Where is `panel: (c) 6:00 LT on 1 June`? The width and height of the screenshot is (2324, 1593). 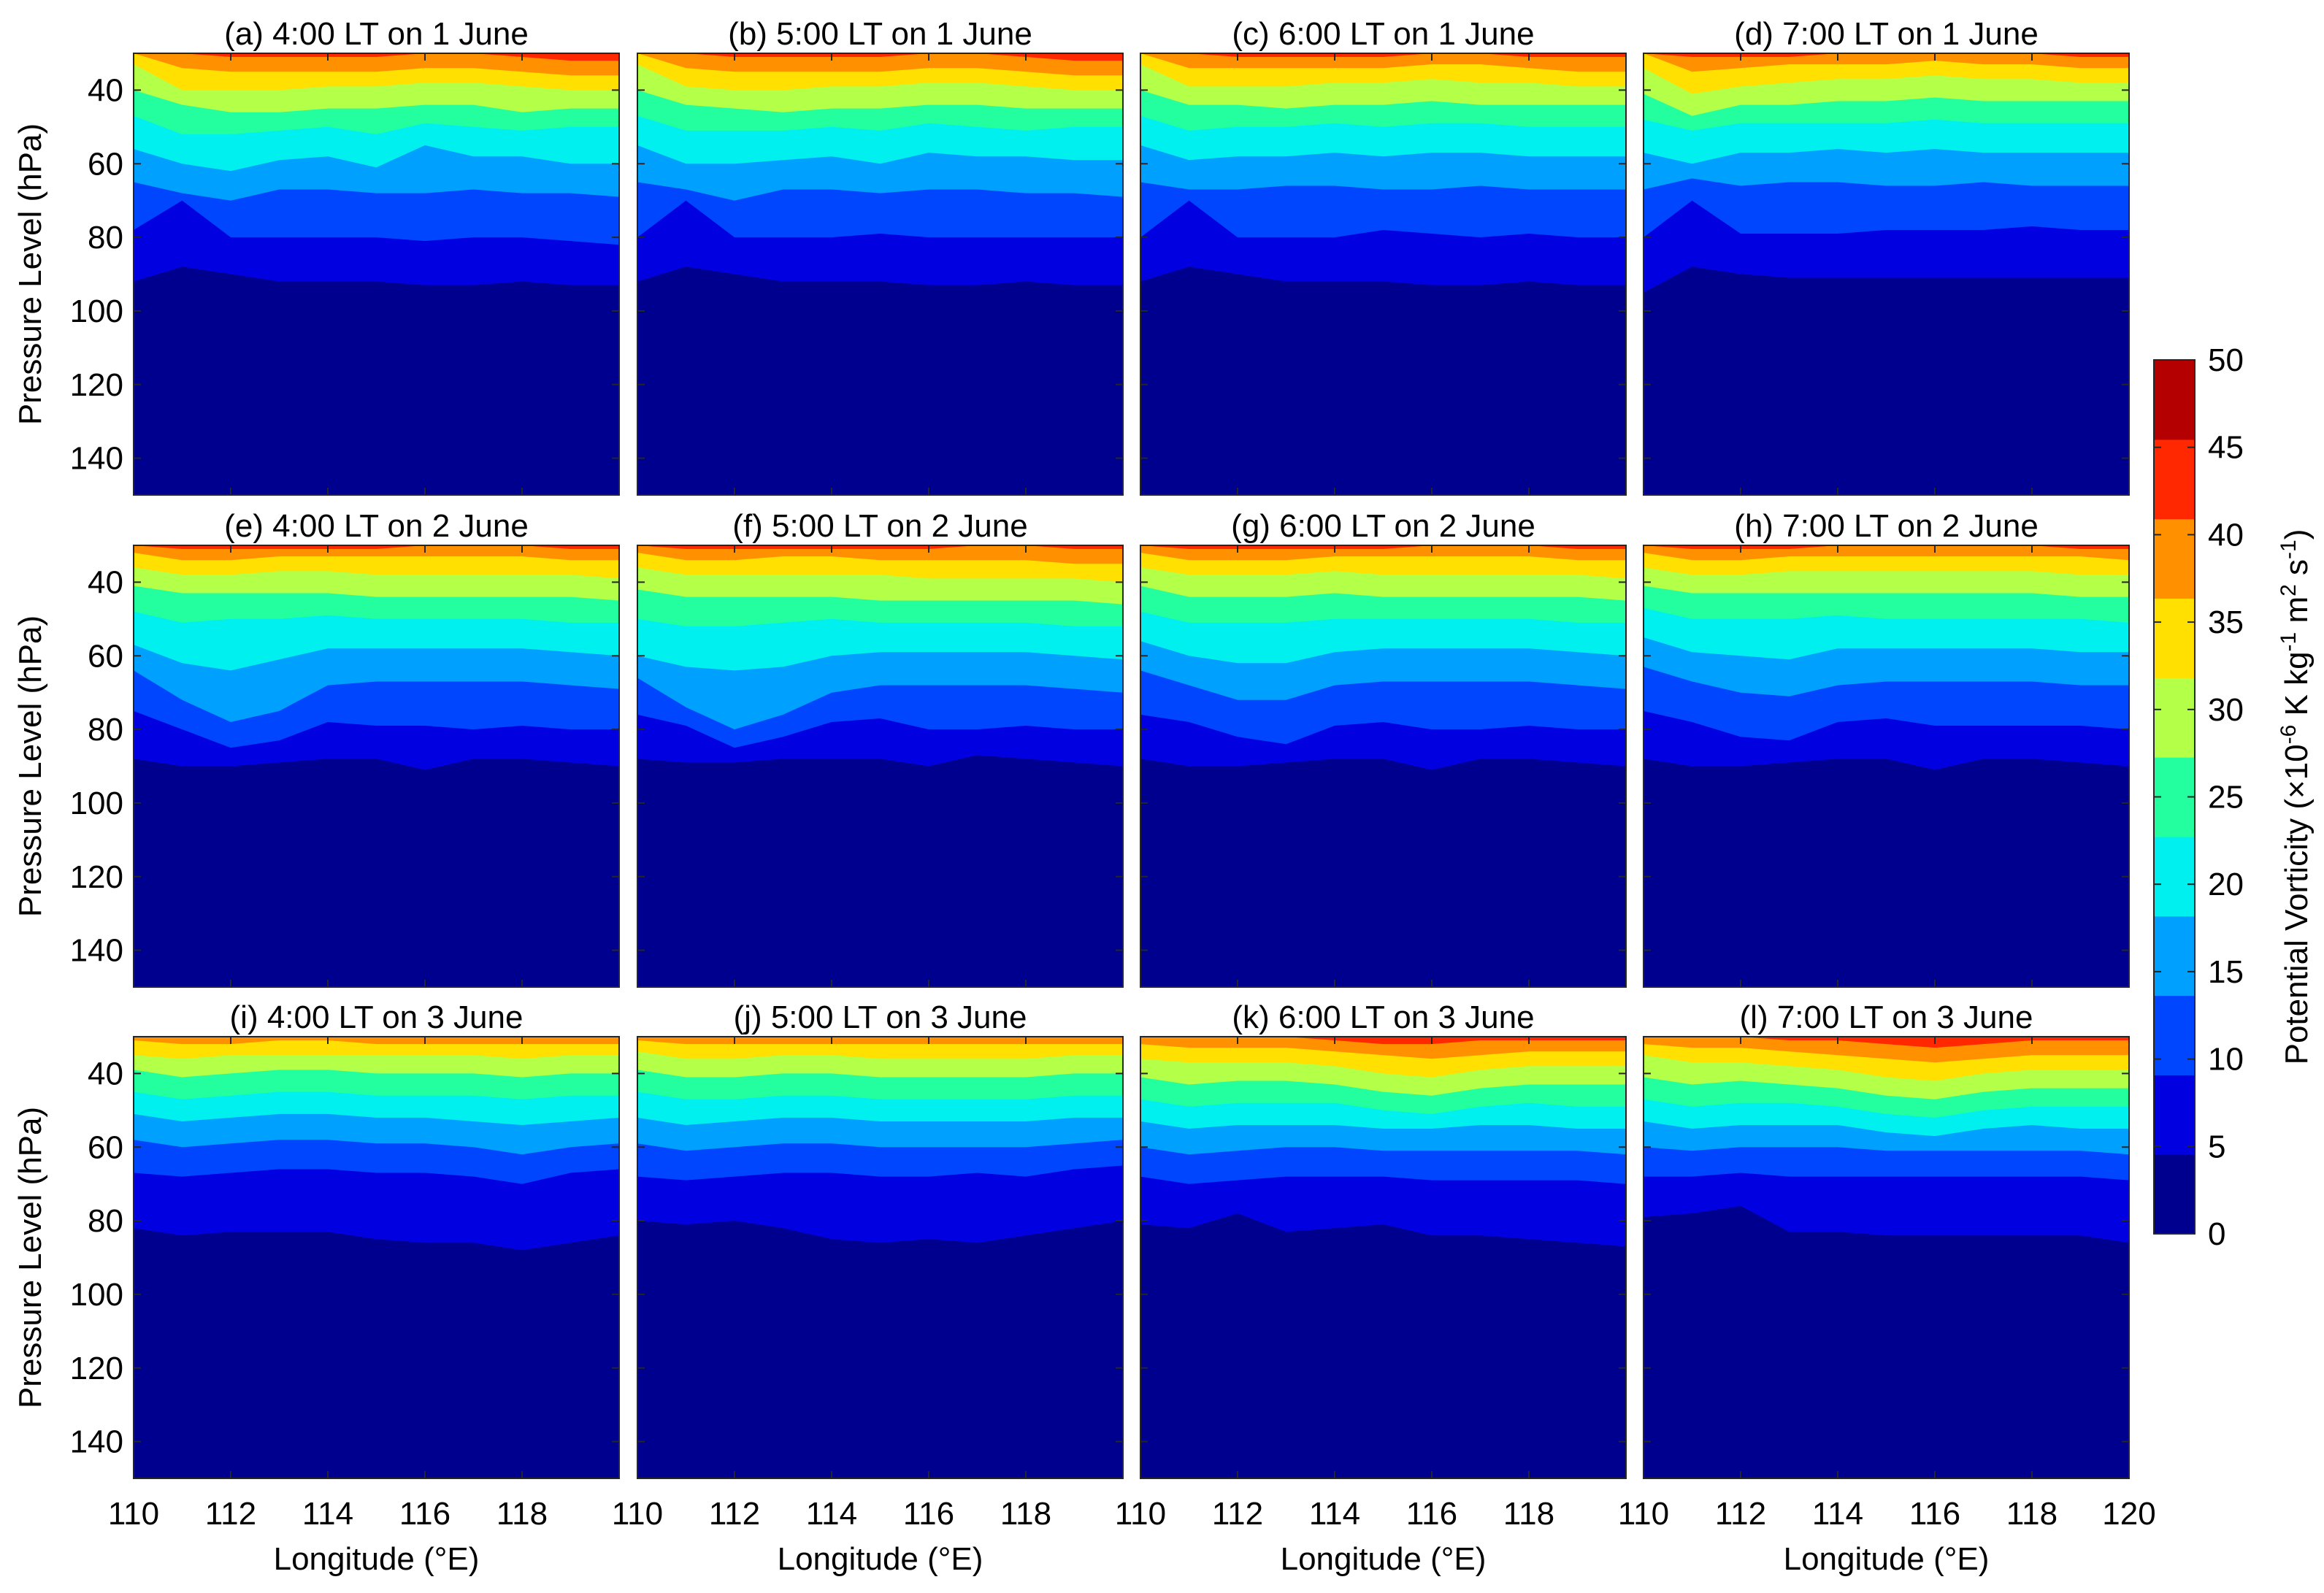
panel: (c) 6:00 LT on 1 June is located at coordinates (1383, 256).